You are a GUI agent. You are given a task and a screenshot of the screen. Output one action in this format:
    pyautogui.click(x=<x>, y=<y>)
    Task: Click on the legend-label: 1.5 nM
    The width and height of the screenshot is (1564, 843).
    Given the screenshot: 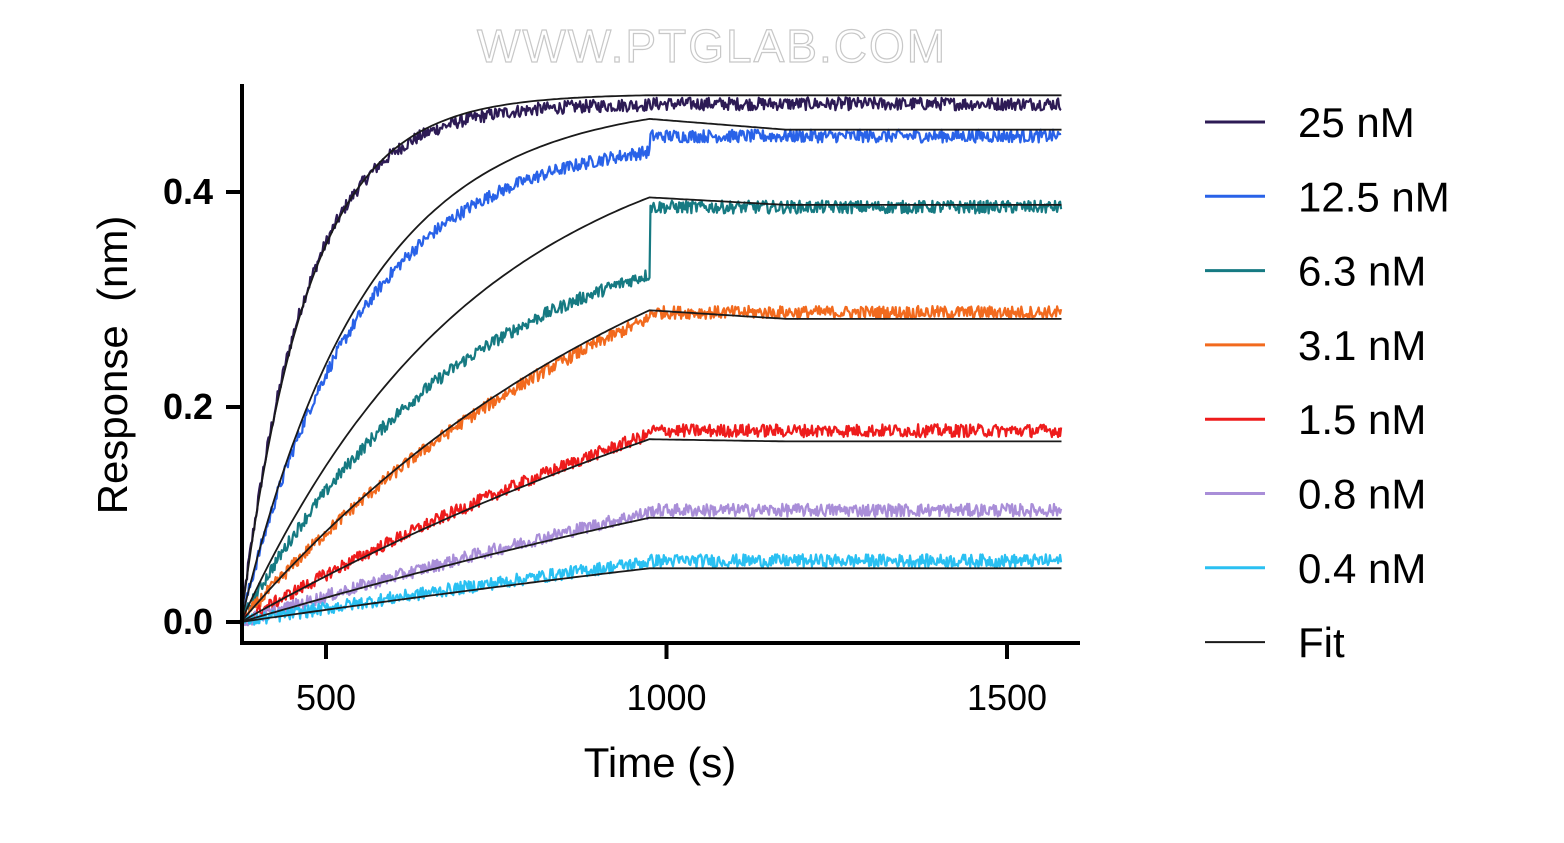 What is the action you would take?
    pyautogui.click(x=1362, y=419)
    